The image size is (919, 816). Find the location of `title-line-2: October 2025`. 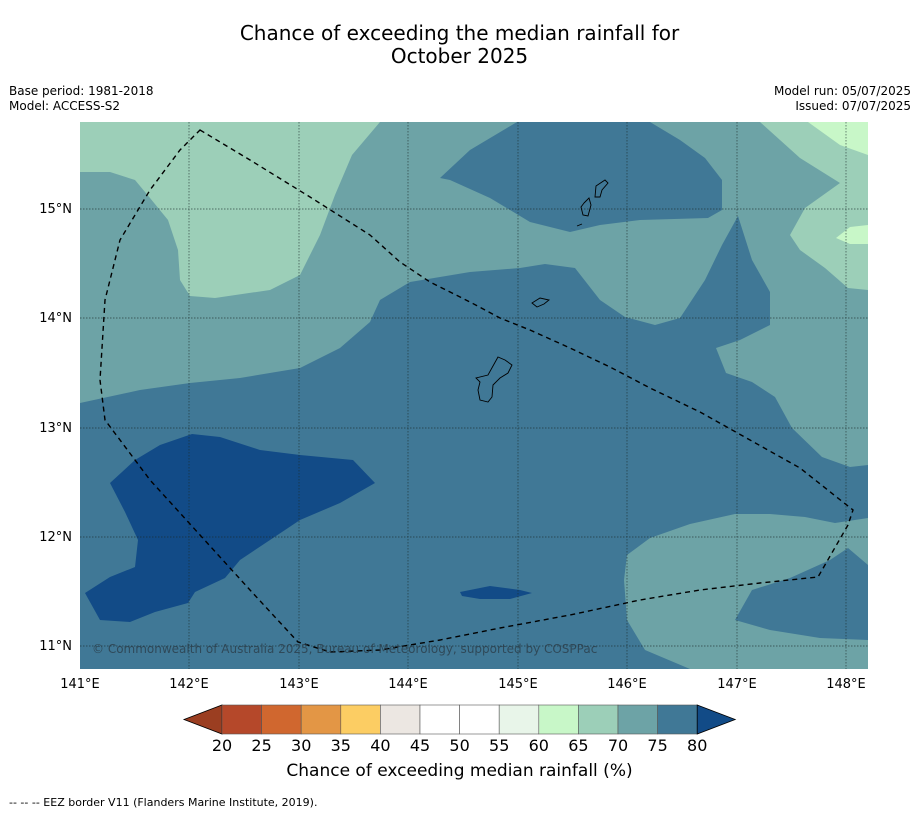

title-line-2: October 2025 is located at coordinates (459, 56).